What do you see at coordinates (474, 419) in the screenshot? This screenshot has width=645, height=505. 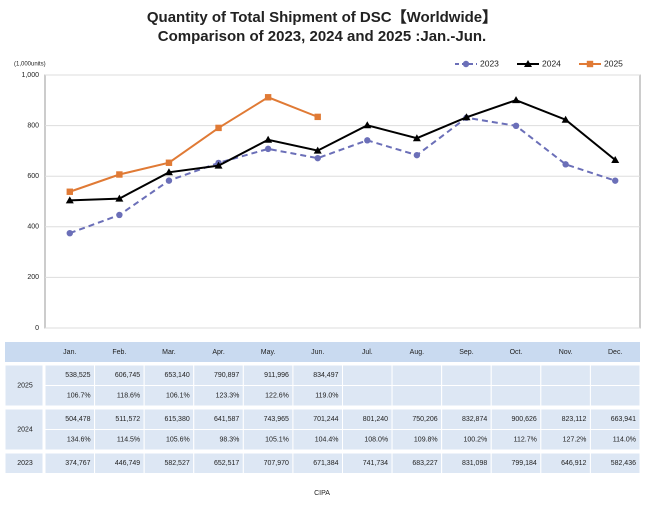 I see `table-value: 832,874` at bounding box center [474, 419].